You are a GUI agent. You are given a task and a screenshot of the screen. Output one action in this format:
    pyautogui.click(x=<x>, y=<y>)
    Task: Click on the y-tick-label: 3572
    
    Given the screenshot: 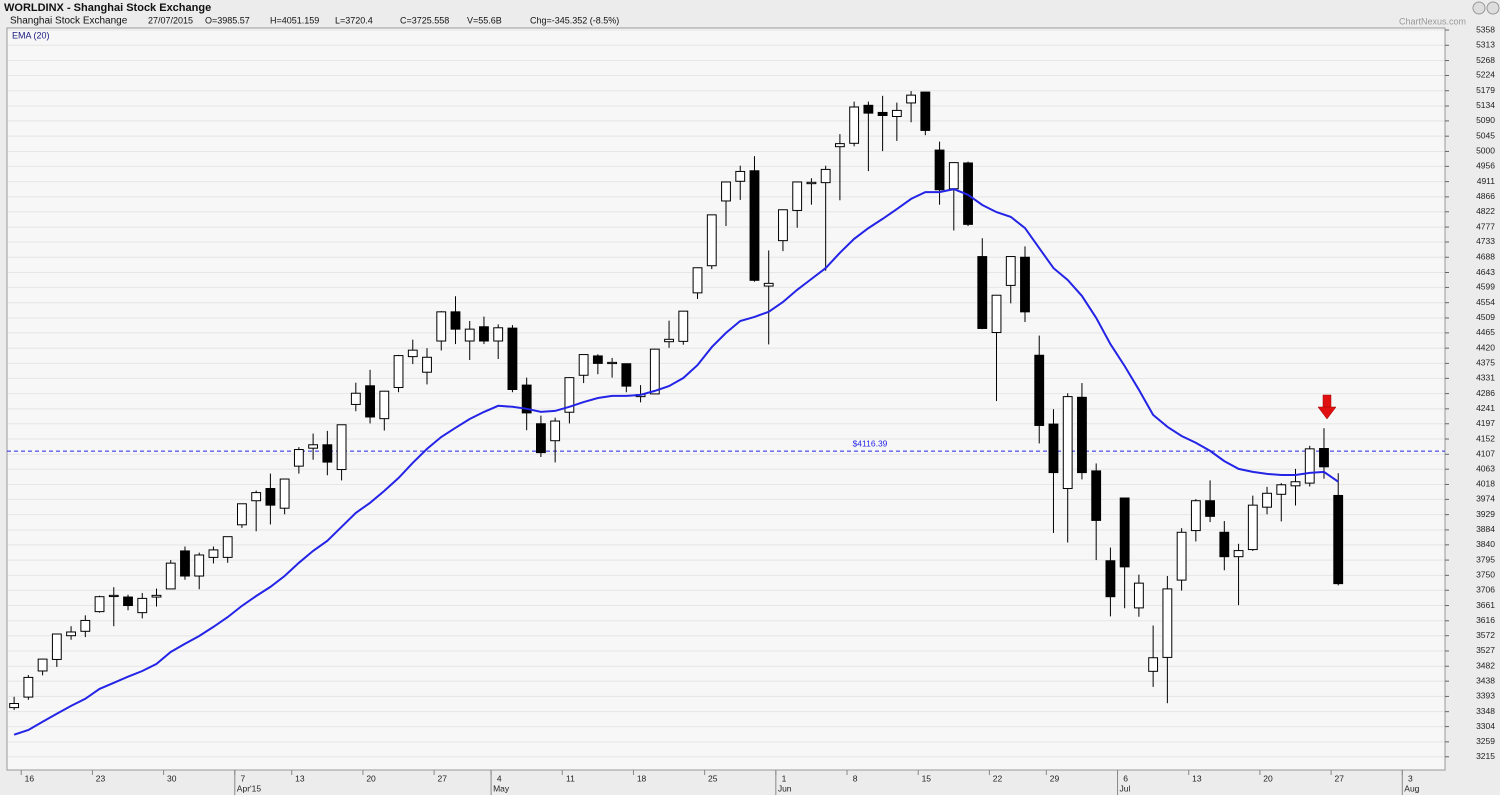 What is the action you would take?
    pyautogui.click(x=1485, y=635)
    